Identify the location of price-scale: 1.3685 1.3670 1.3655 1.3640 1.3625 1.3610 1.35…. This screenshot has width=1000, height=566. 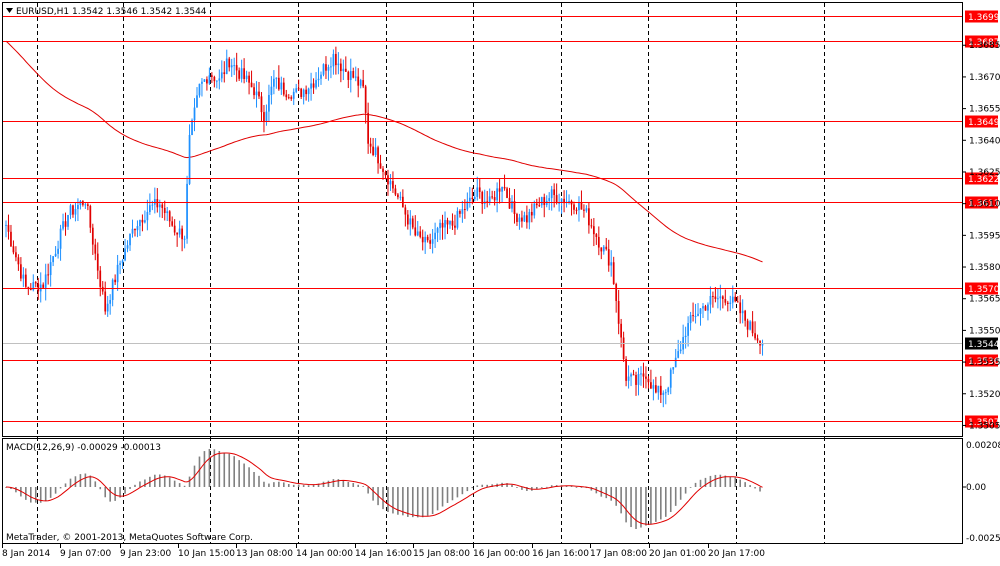
(981, 236).